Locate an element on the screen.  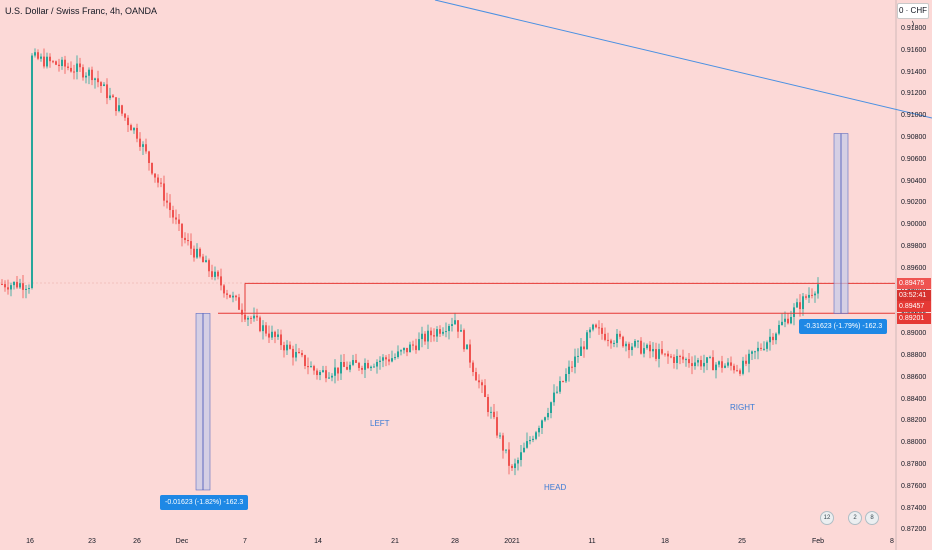
measure-label-right: -0.31623 (-1.79%) -162.3 is located at coordinates (843, 326).